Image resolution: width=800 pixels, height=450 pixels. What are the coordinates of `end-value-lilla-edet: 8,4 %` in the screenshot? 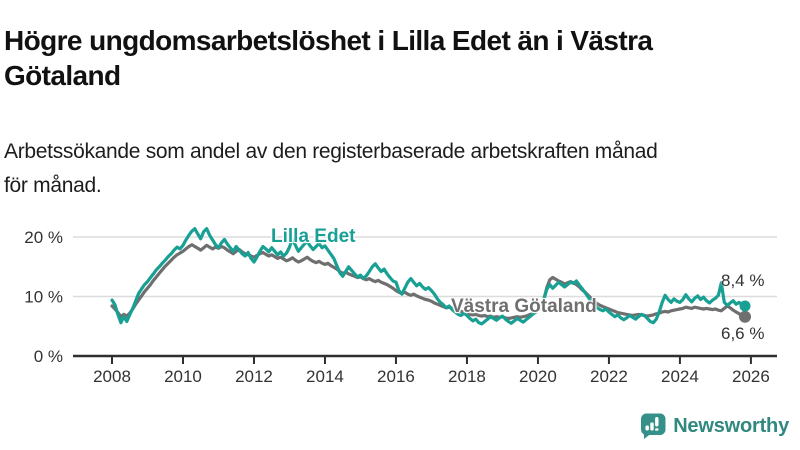 It's located at (743, 280).